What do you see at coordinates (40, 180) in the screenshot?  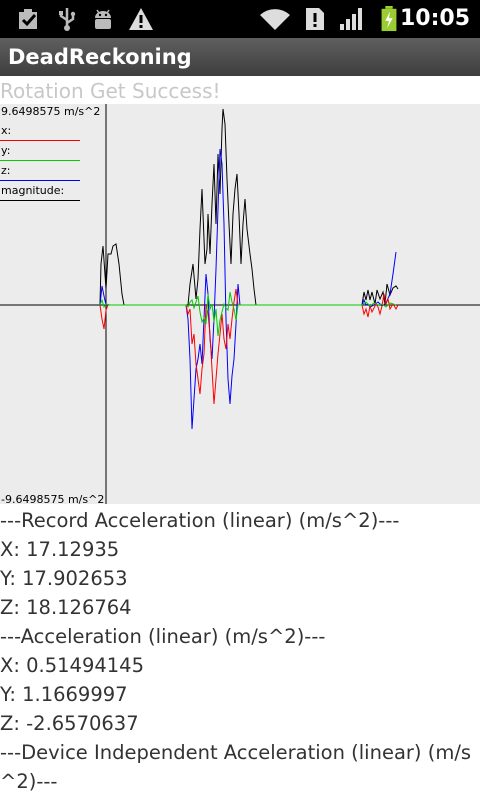 I see `legend-z-line` at bounding box center [40, 180].